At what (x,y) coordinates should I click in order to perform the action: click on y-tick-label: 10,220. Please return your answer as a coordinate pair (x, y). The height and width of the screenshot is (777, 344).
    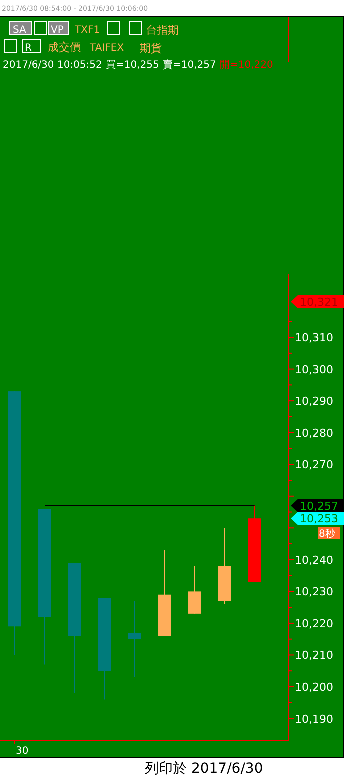
    Looking at the image, I should click on (314, 623).